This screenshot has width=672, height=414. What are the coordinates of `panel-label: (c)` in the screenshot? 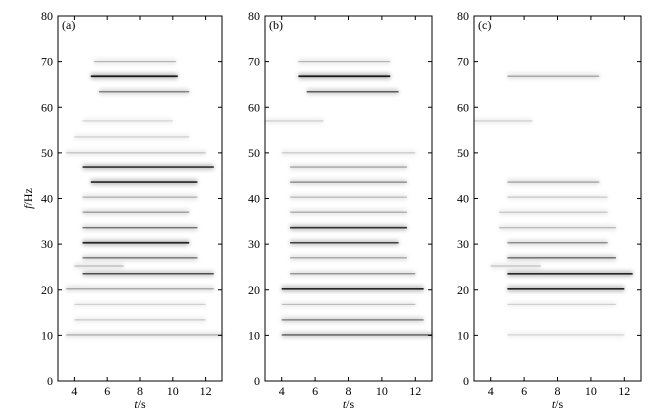 It's located at (484, 25).